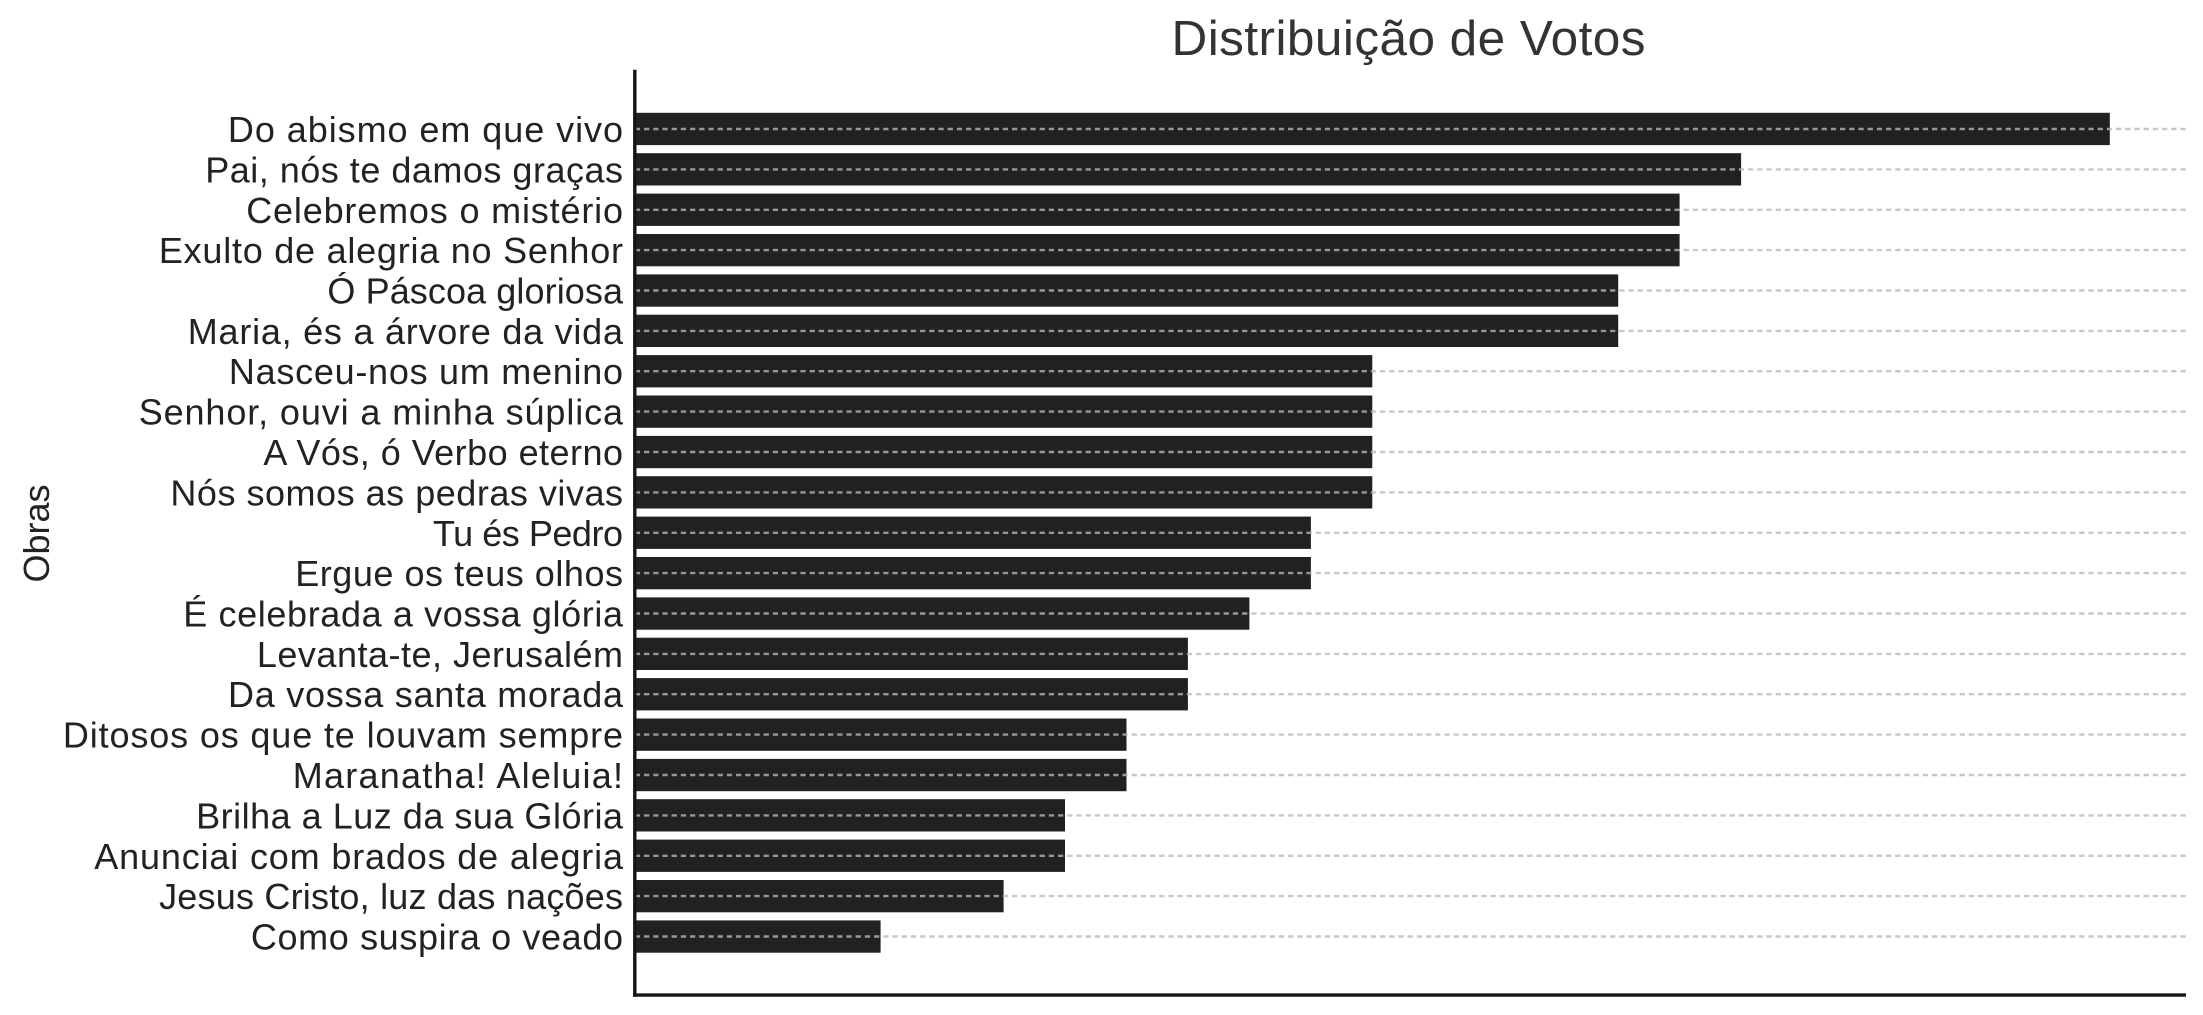  I want to click on svg-text: Pai, nós te damos graças, so click(414, 169).